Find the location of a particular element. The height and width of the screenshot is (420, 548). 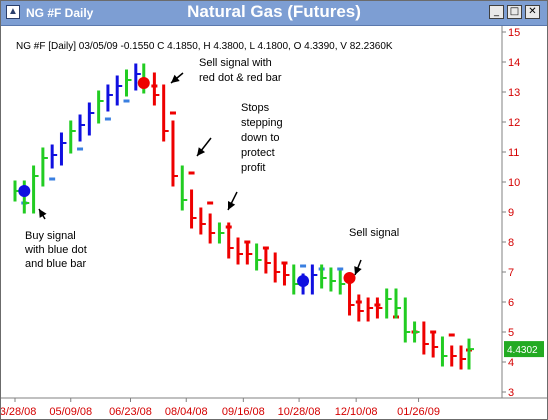

last-price-label: 4.4302 is located at coordinates (522, 350).